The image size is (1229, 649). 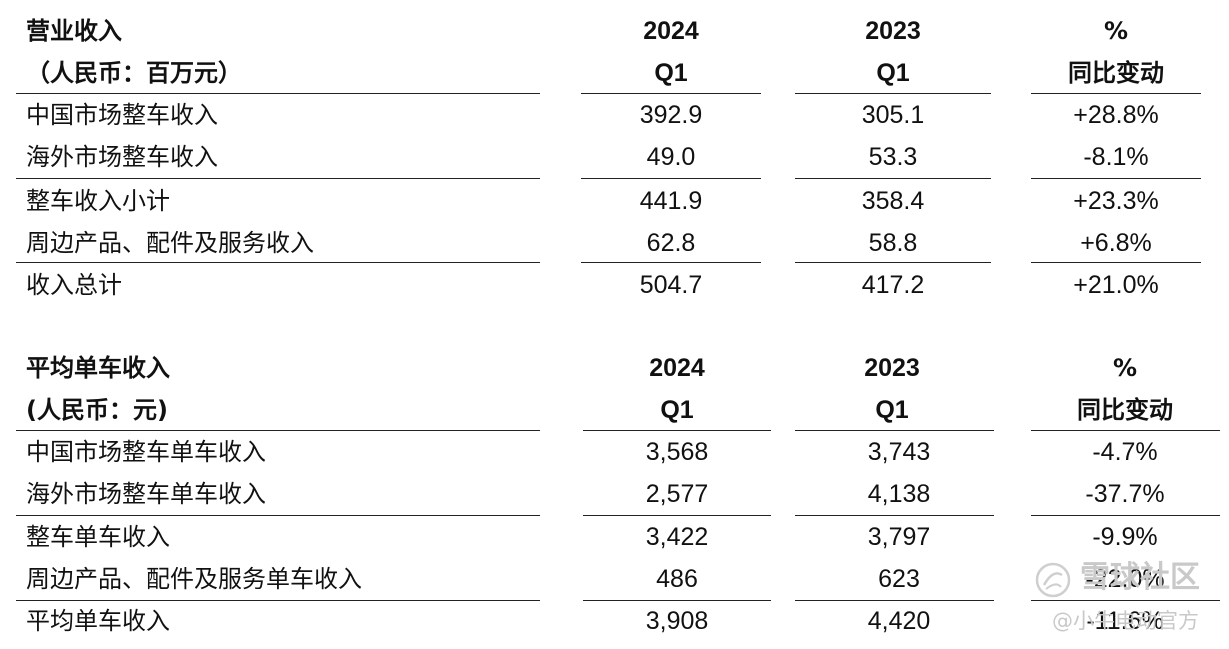 What do you see at coordinates (98, 537) in the screenshot?
I see `row-label: 整车单车收入` at bounding box center [98, 537].